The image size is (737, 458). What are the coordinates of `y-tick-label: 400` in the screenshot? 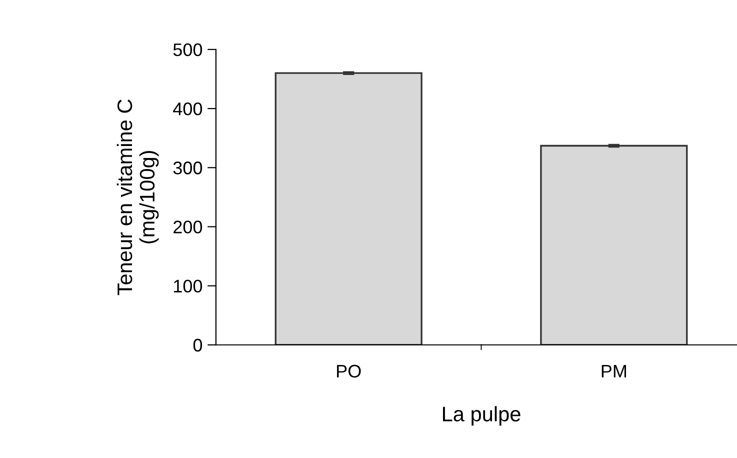 It's located at (187, 109).